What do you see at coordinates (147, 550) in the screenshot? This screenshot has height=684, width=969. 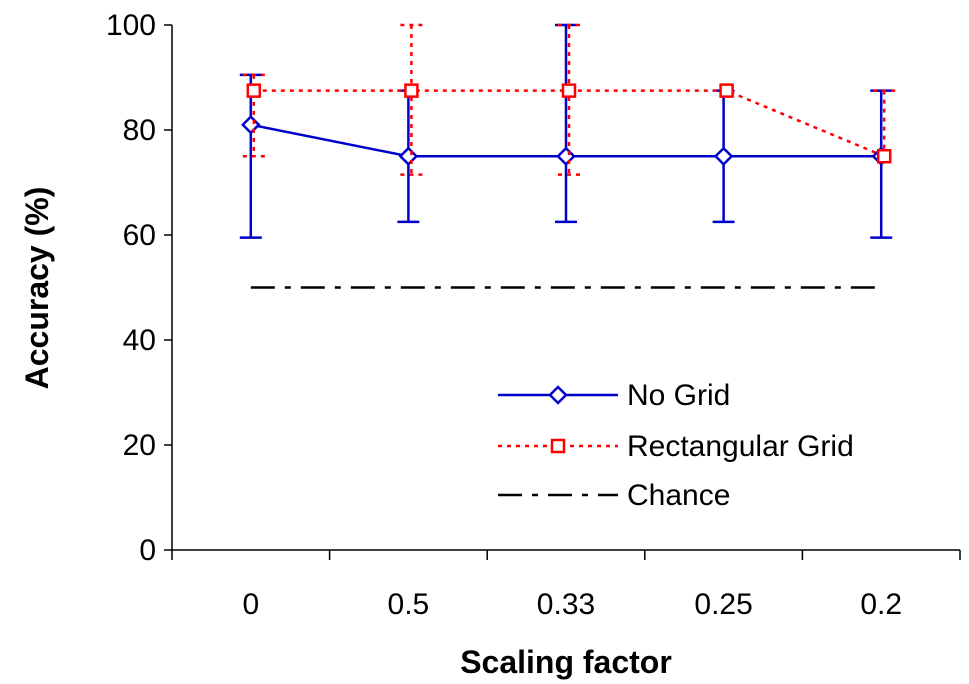 I see `y-tick-label: 0` at bounding box center [147, 550].